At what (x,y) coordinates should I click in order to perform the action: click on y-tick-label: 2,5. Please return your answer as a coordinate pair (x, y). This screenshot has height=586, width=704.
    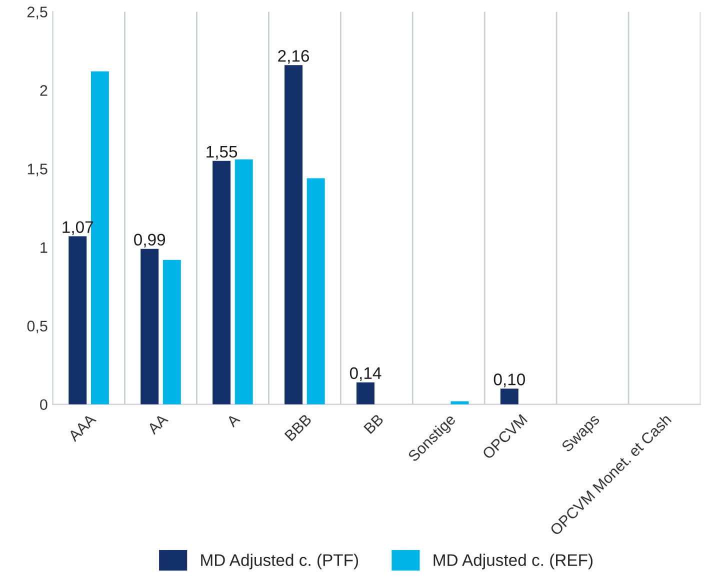
    Looking at the image, I should click on (37, 13).